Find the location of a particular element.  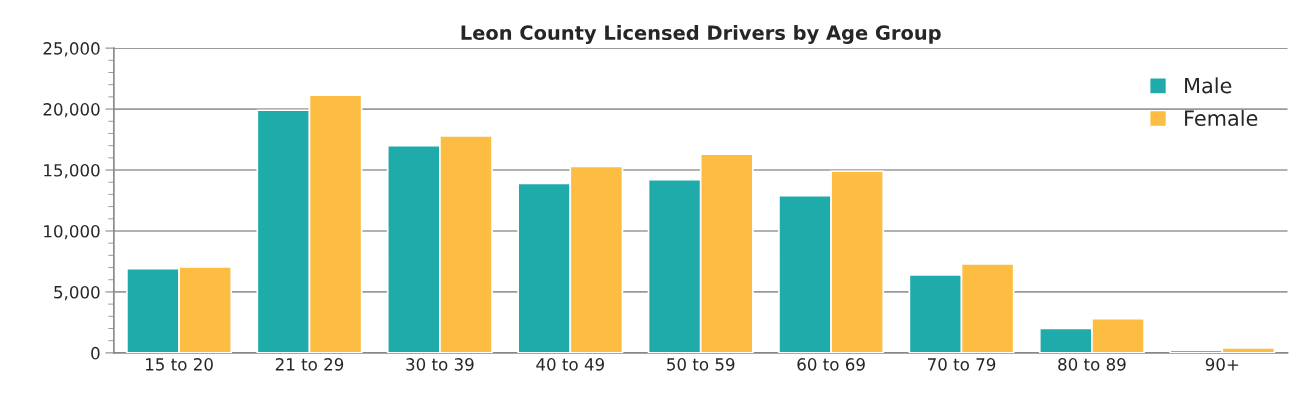

y-tick-label: 5,000 is located at coordinates (77, 293).